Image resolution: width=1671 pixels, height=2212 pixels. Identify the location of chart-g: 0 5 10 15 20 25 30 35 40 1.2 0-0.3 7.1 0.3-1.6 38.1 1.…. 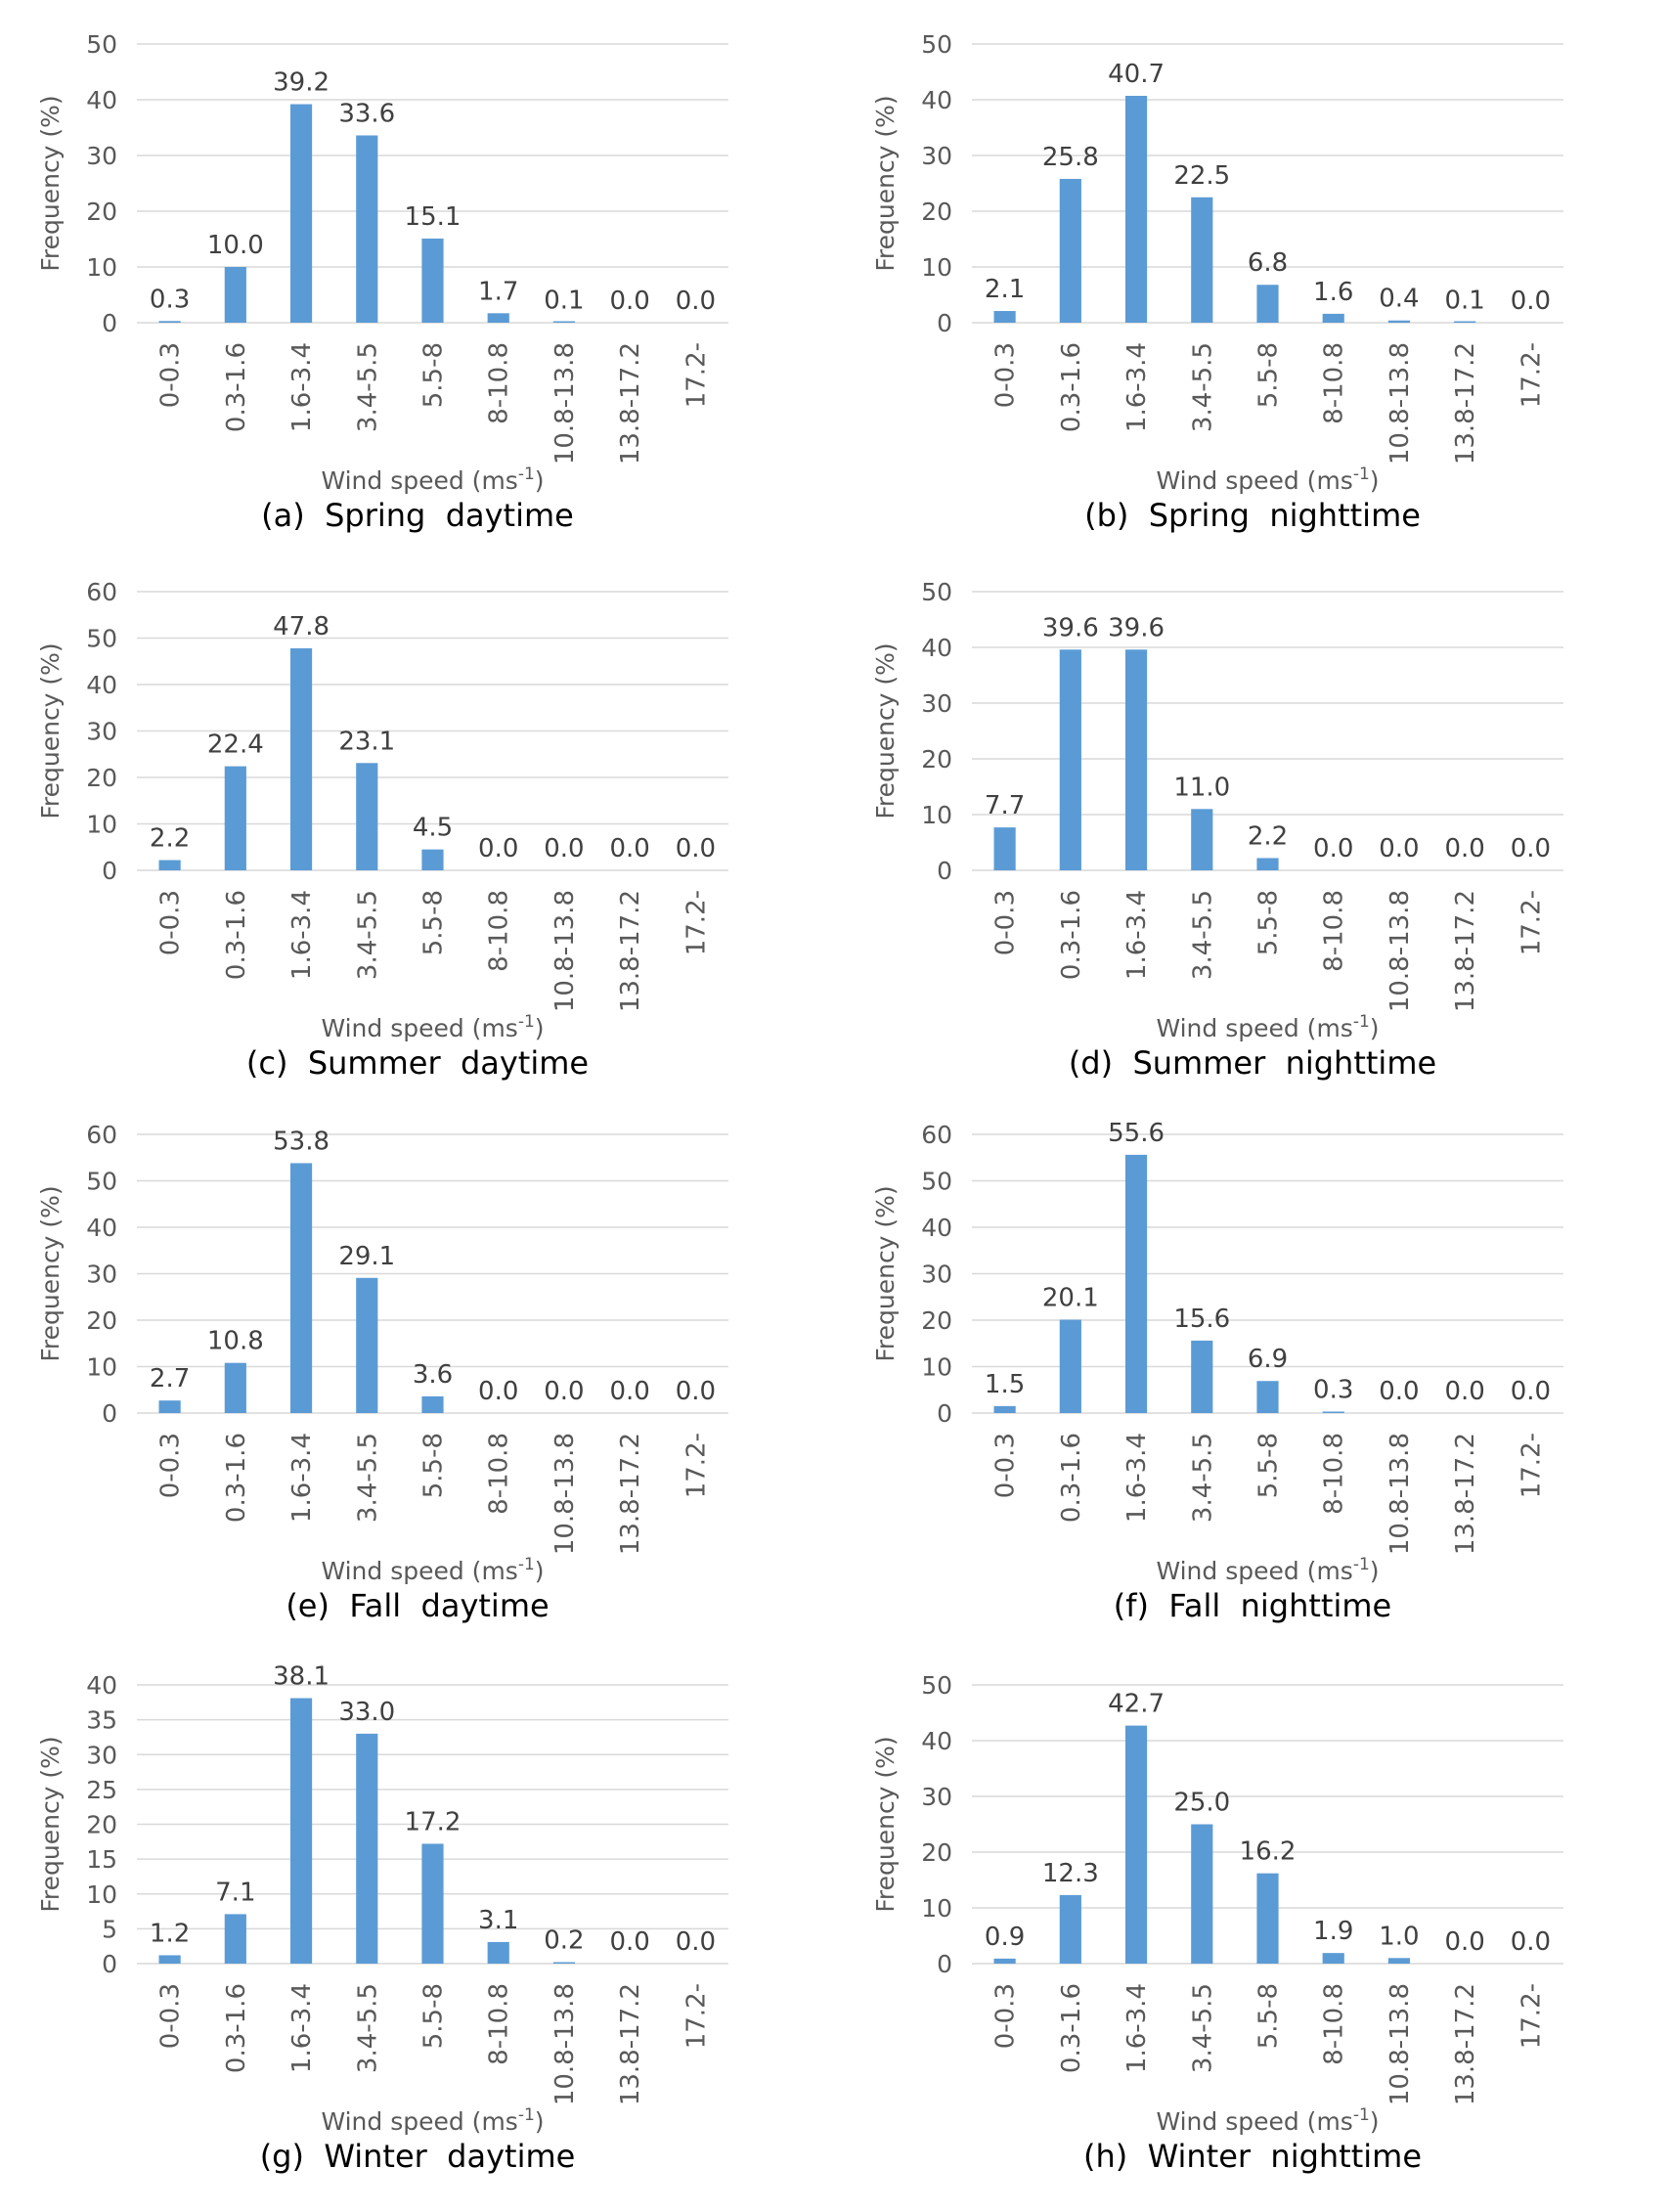
(382, 1899).